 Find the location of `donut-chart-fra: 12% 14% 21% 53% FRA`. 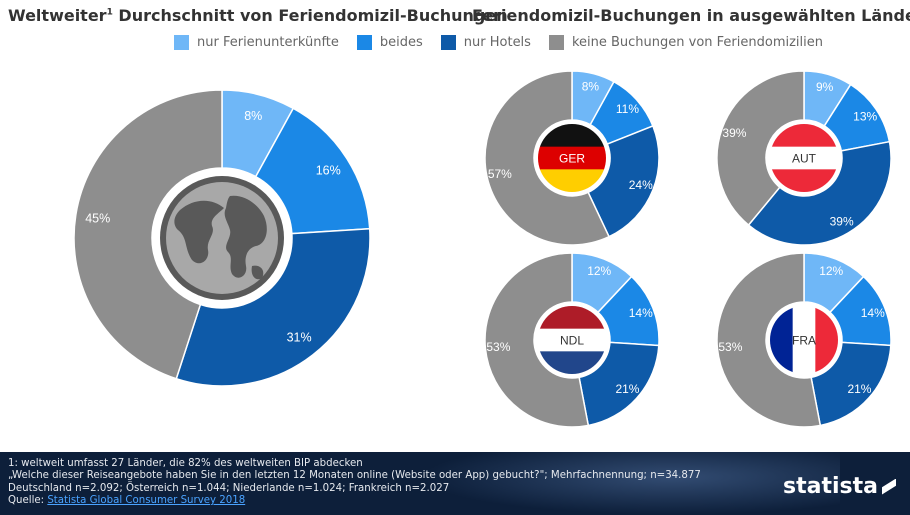

donut-chart-fra: 12% 14% 21% 53% FRA is located at coordinates (804, 340).